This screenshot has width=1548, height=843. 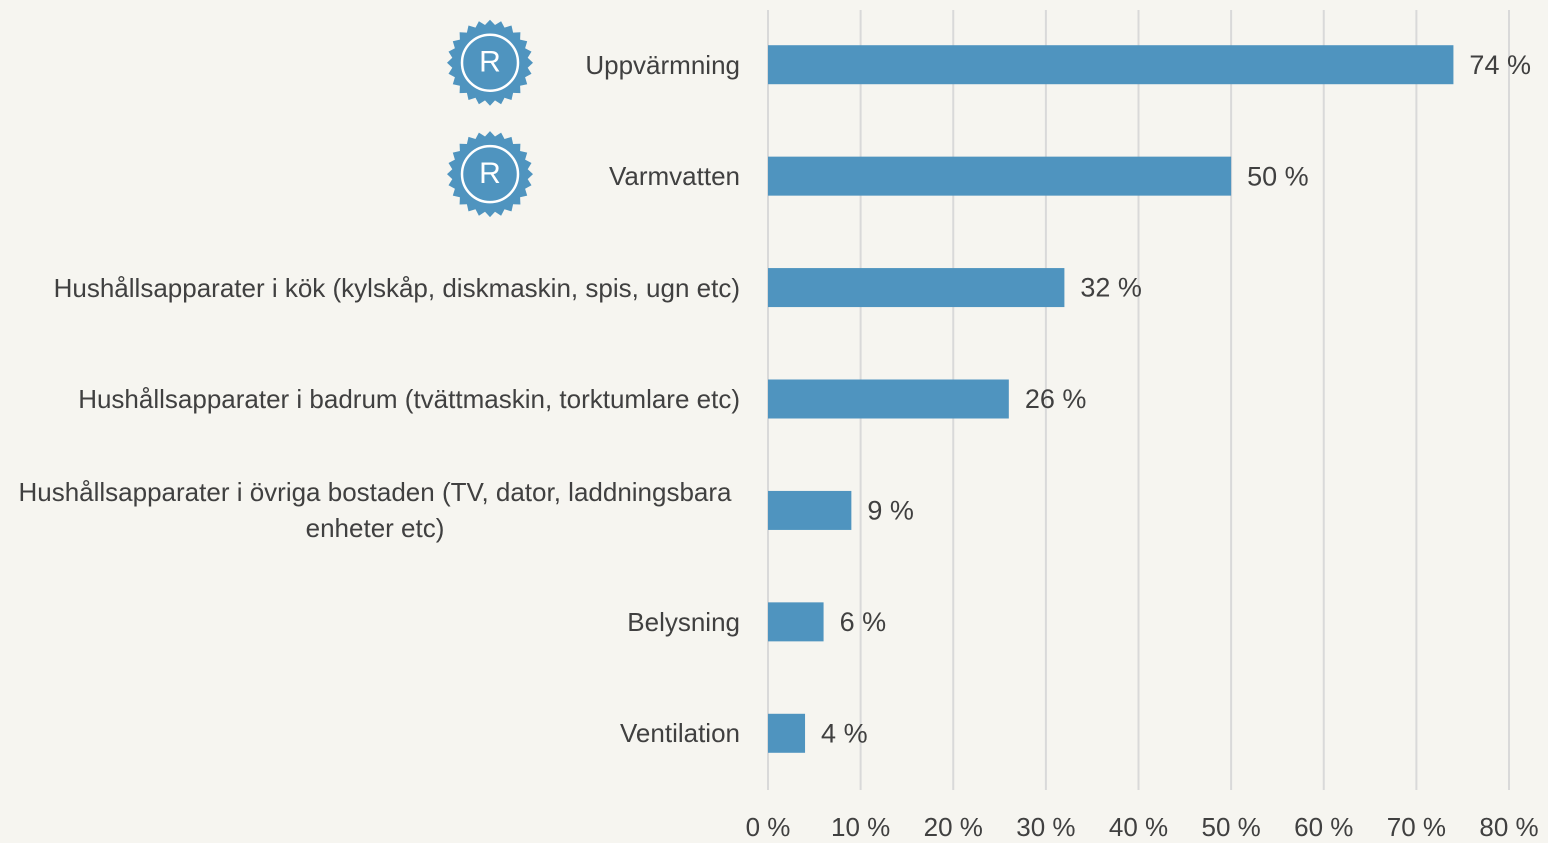 I want to click on x-tick-label: 40 %, so click(x=1138, y=827).